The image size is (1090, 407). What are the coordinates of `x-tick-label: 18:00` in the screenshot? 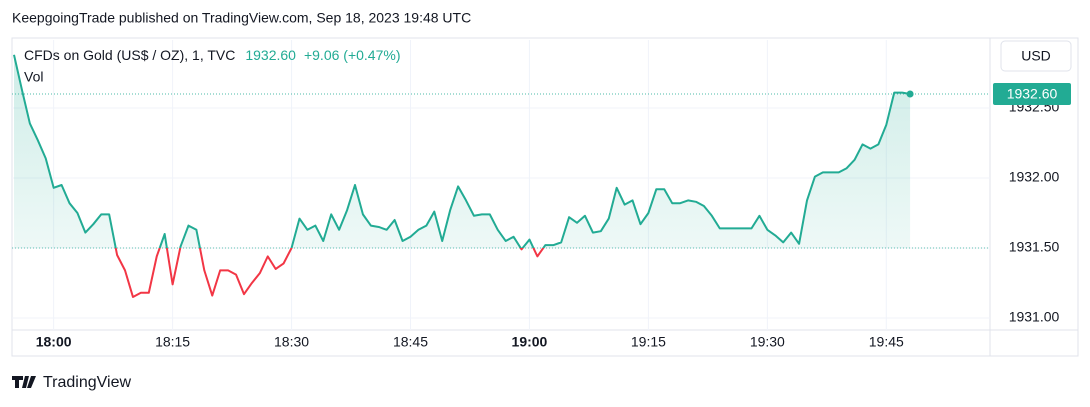 It's located at (54, 342).